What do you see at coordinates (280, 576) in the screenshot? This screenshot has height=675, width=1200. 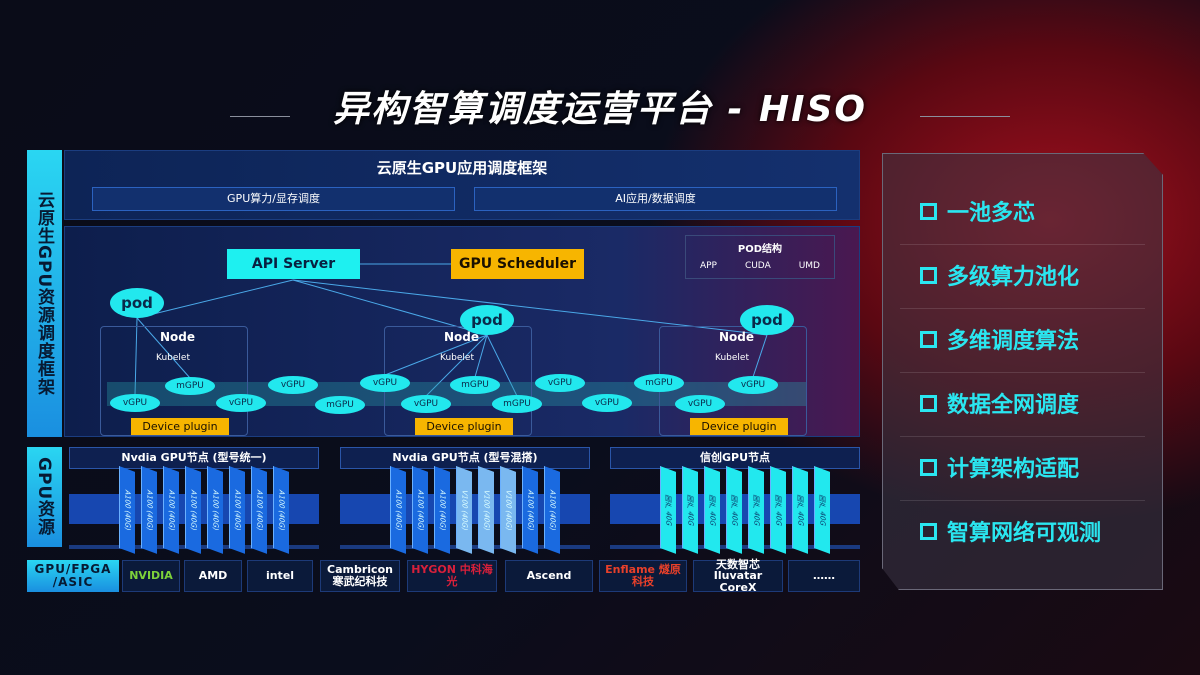 I see `vendor-logo: intel` at bounding box center [280, 576].